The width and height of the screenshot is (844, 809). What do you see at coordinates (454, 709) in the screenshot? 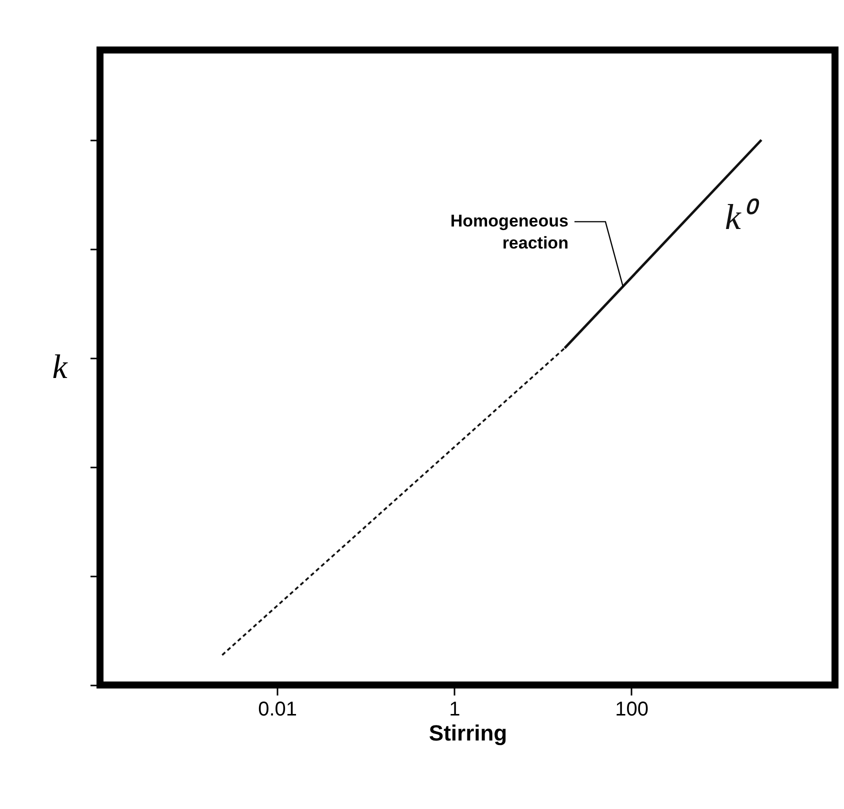
I see `x-tick-label: 1` at bounding box center [454, 709].